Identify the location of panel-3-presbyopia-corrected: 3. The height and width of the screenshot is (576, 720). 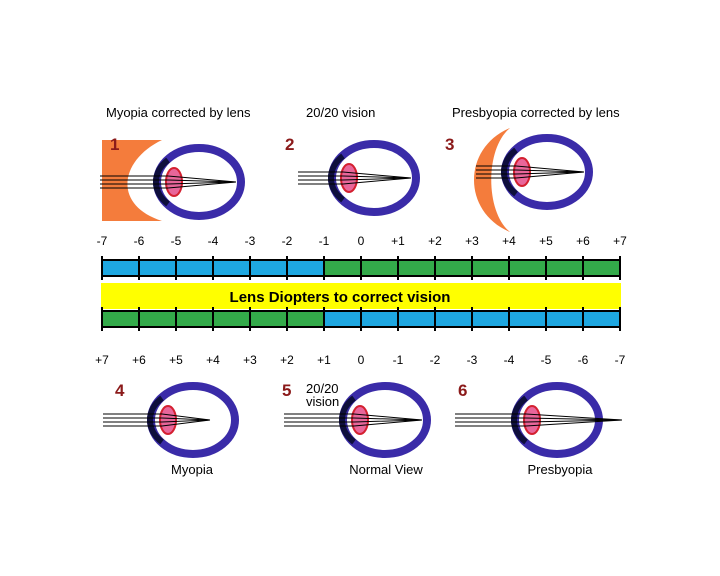
(519, 180).